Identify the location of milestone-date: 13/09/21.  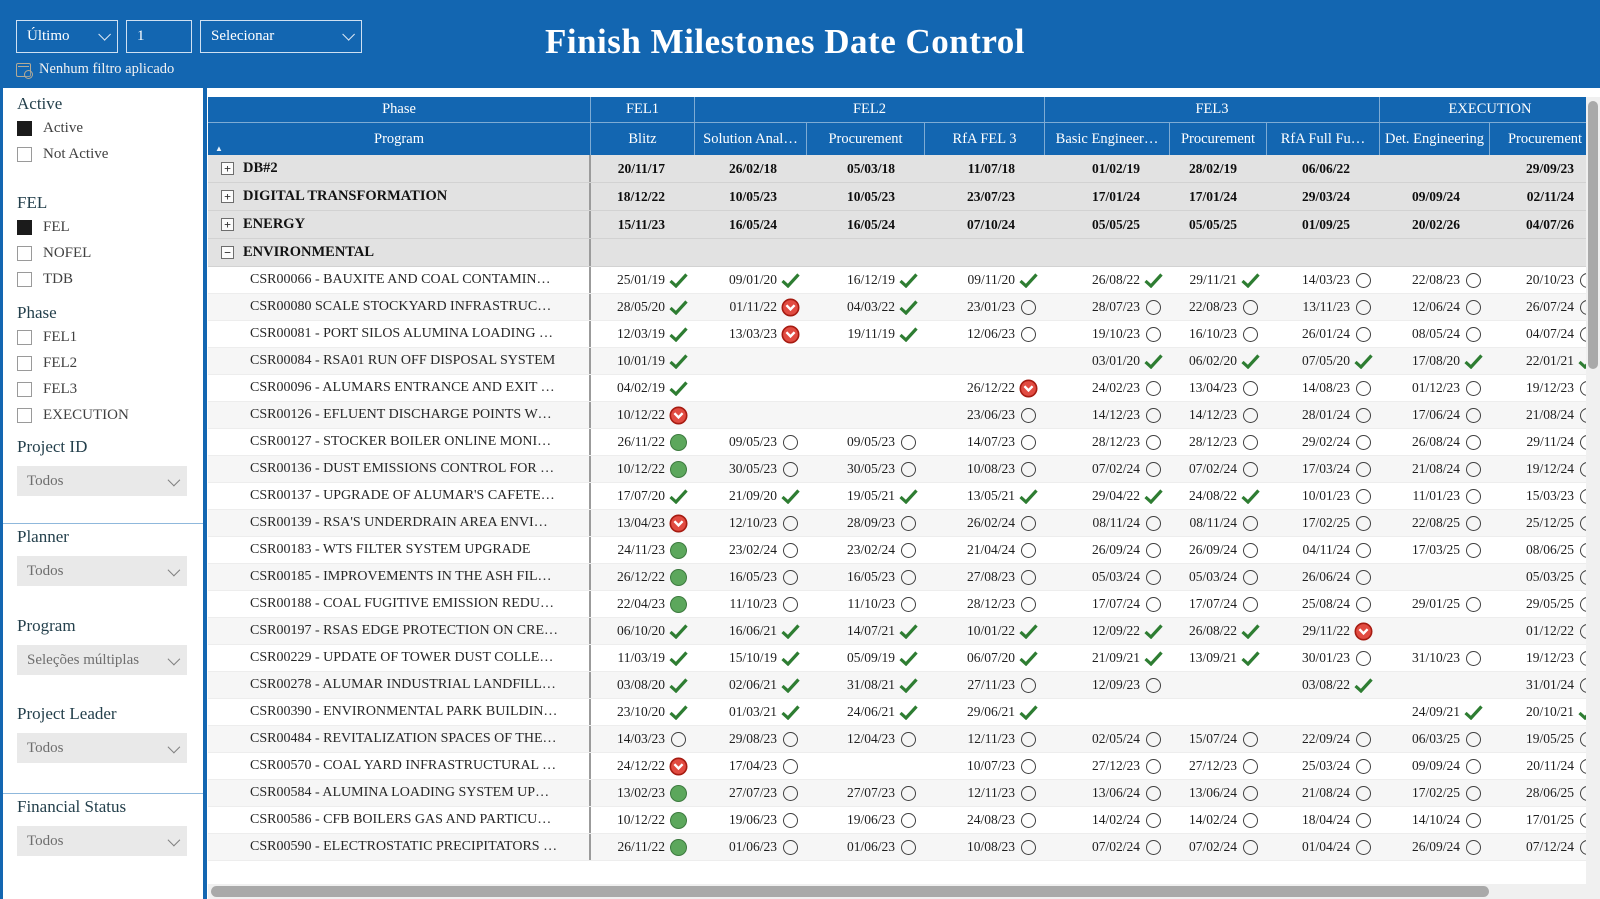
(1212, 657).